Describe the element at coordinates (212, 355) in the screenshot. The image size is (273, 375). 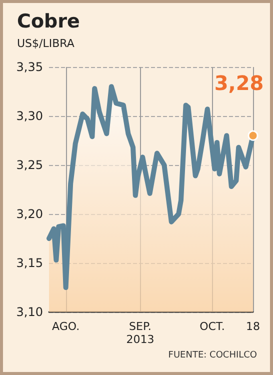
I see `source-note: FUENTE: COCHILCO` at that location.